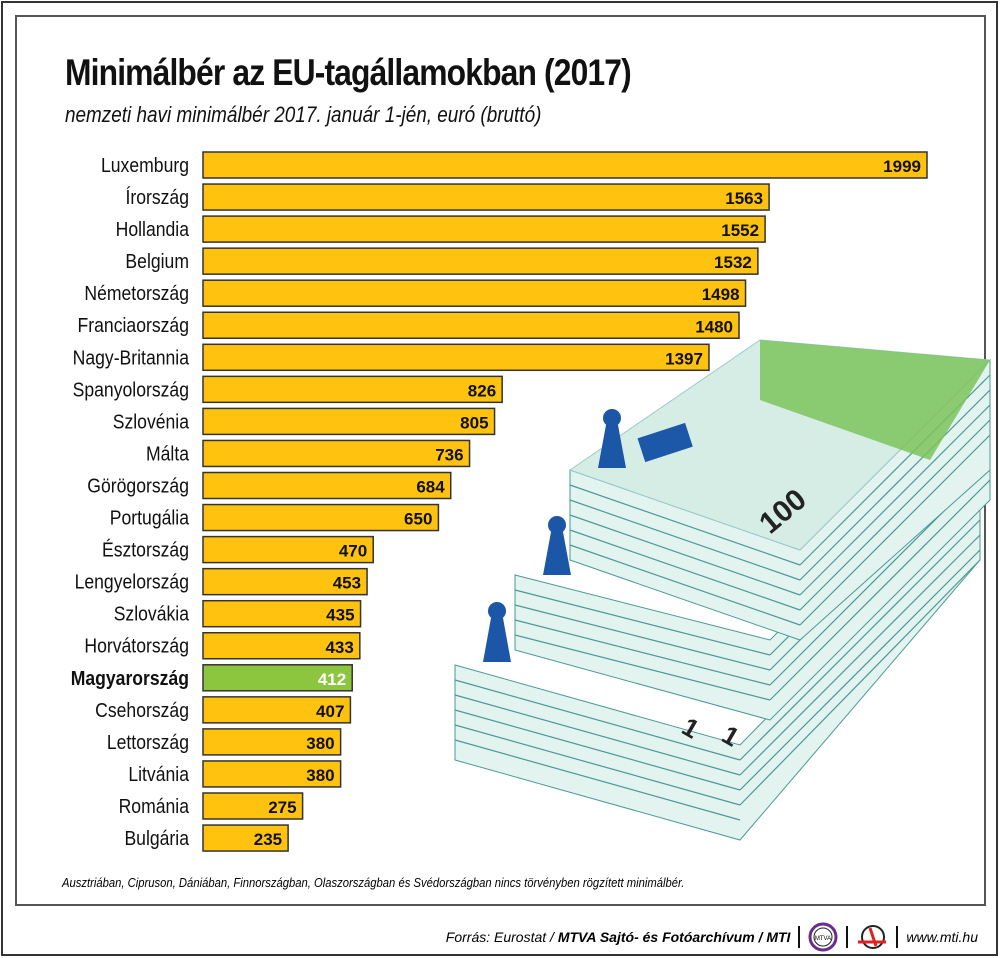 The image size is (1000, 958). I want to click on category-label: Hollandia, so click(153, 229).